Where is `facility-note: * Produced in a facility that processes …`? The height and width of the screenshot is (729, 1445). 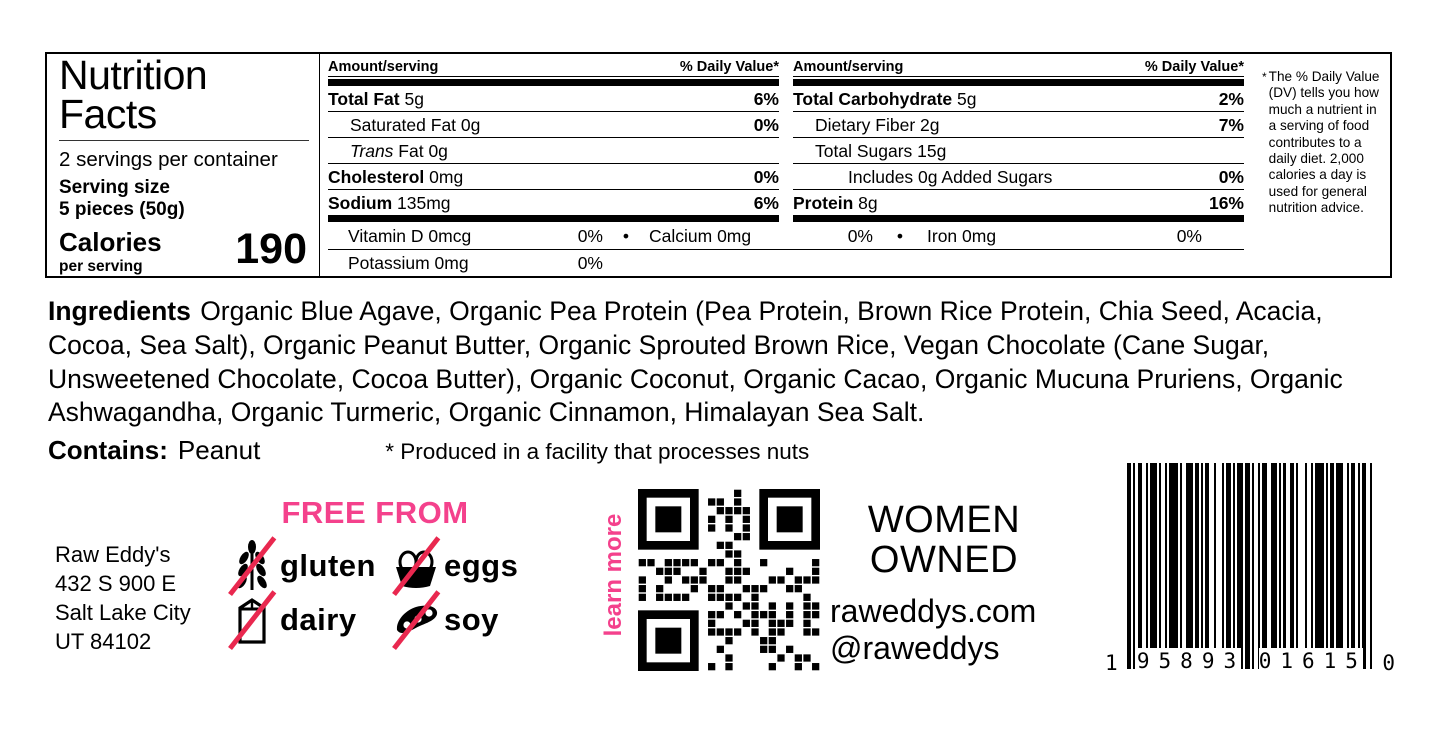 facility-note: * Produced in a facility that processes … is located at coordinates (597, 451).